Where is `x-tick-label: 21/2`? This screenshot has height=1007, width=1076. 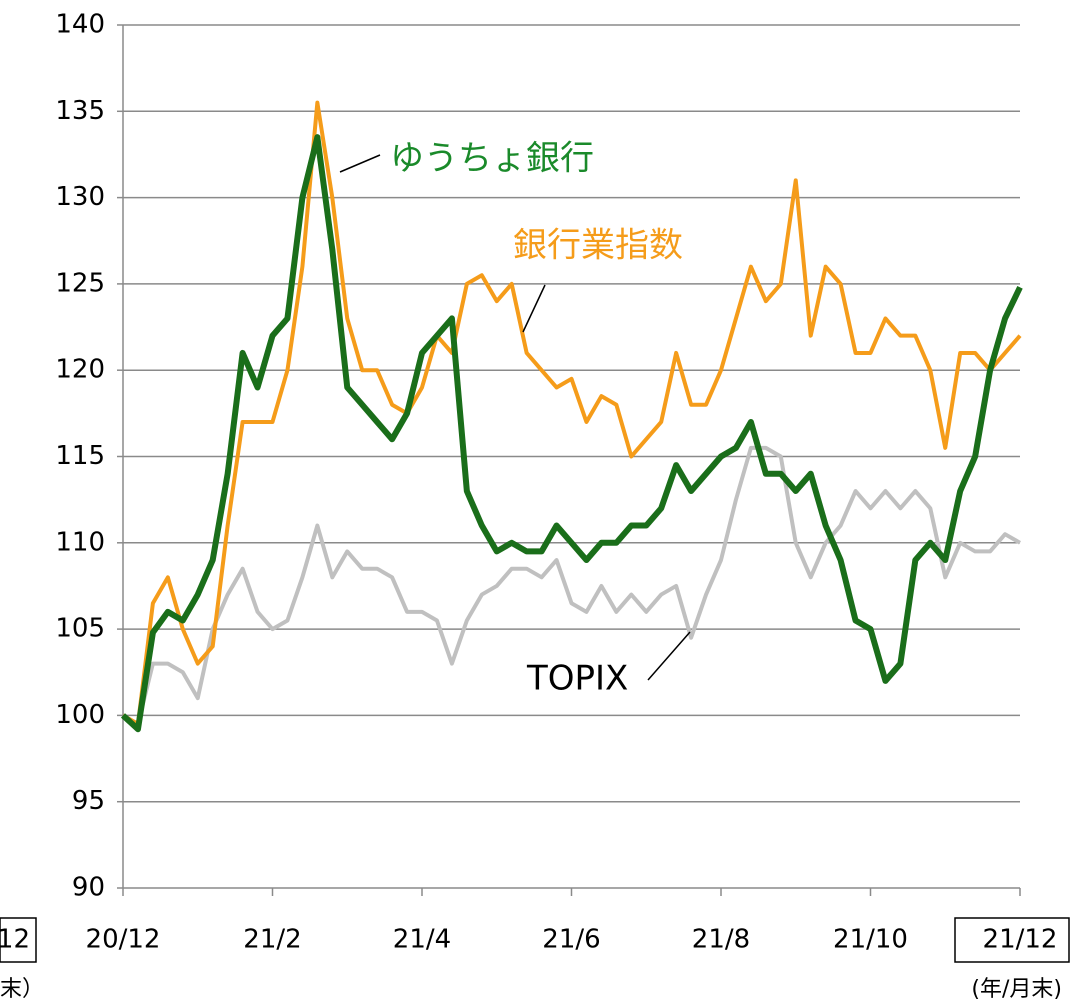
x-tick-label: 21/2 is located at coordinates (272, 940).